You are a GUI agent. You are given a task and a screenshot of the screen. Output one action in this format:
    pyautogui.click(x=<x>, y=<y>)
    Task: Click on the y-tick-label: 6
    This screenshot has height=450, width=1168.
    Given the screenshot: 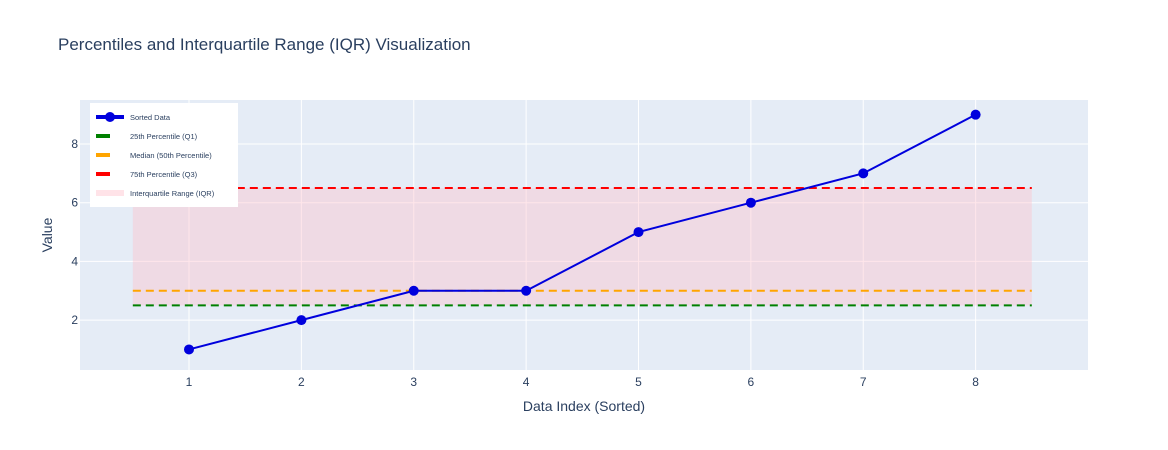 What is the action you would take?
    pyautogui.click(x=74, y=203)
    